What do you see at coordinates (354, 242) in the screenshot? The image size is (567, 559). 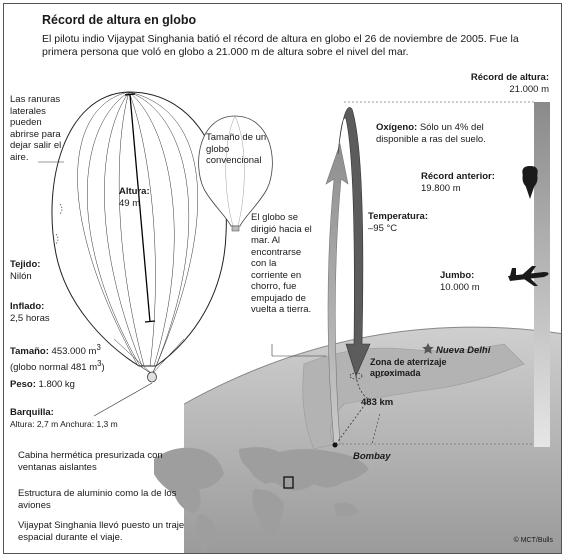 I see `descent-arrow` at bounding box center [354, 242].